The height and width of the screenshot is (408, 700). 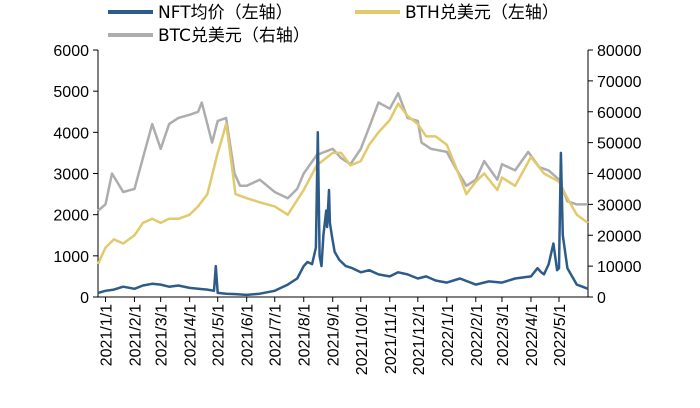 I want to click on left-tick-label: 2000, so click(x=71, y=216).